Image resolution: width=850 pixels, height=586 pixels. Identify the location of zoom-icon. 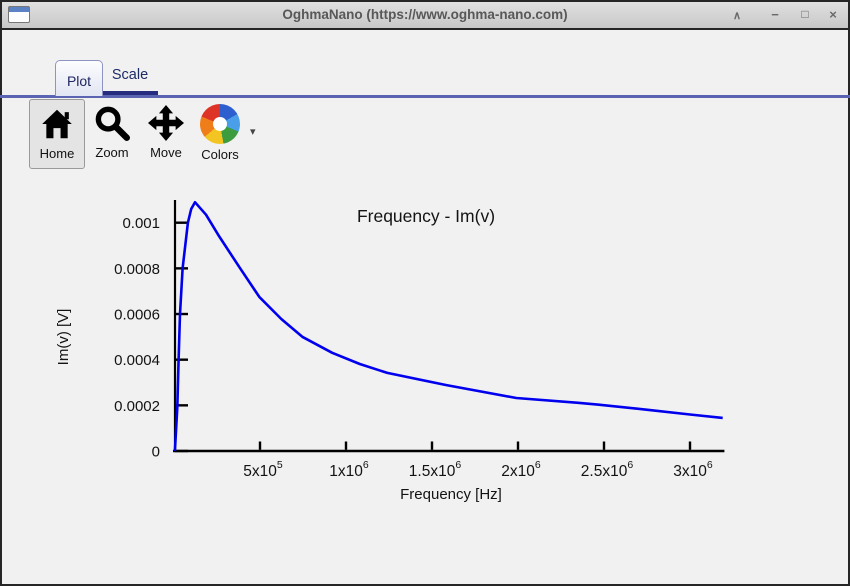
(112, 123).